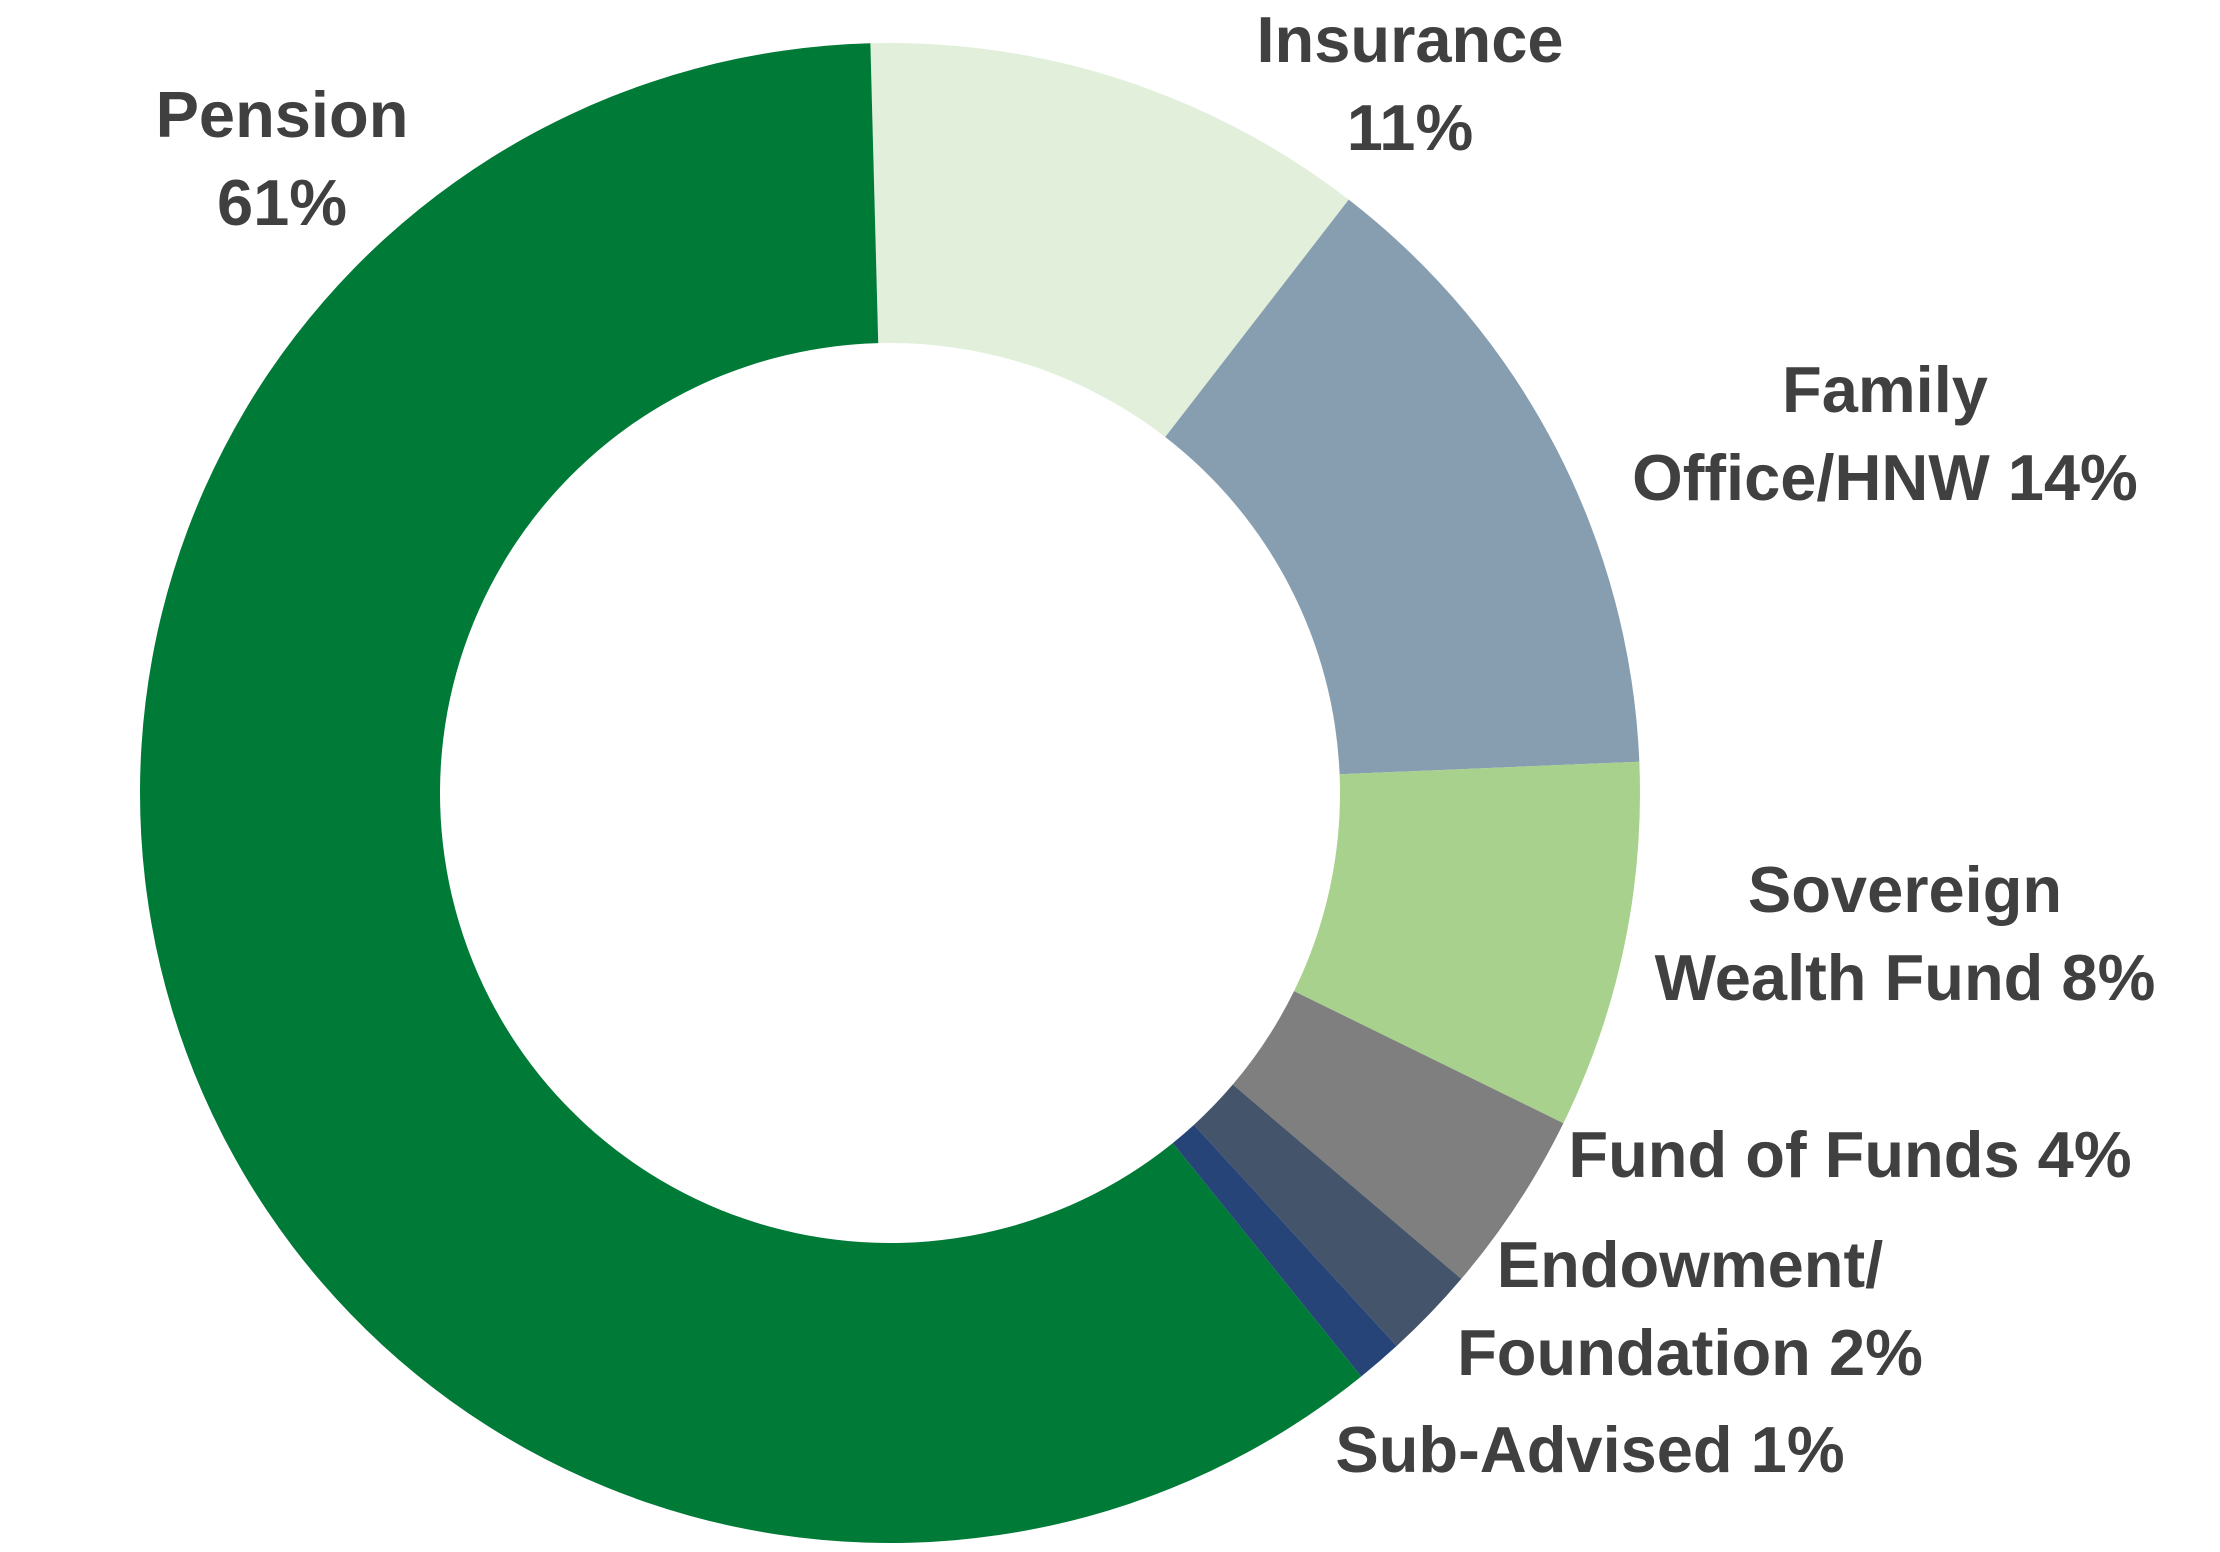  I want to click on label-endowment-foundation: Endowment/Foundation 2%, so click(1690, 1308).